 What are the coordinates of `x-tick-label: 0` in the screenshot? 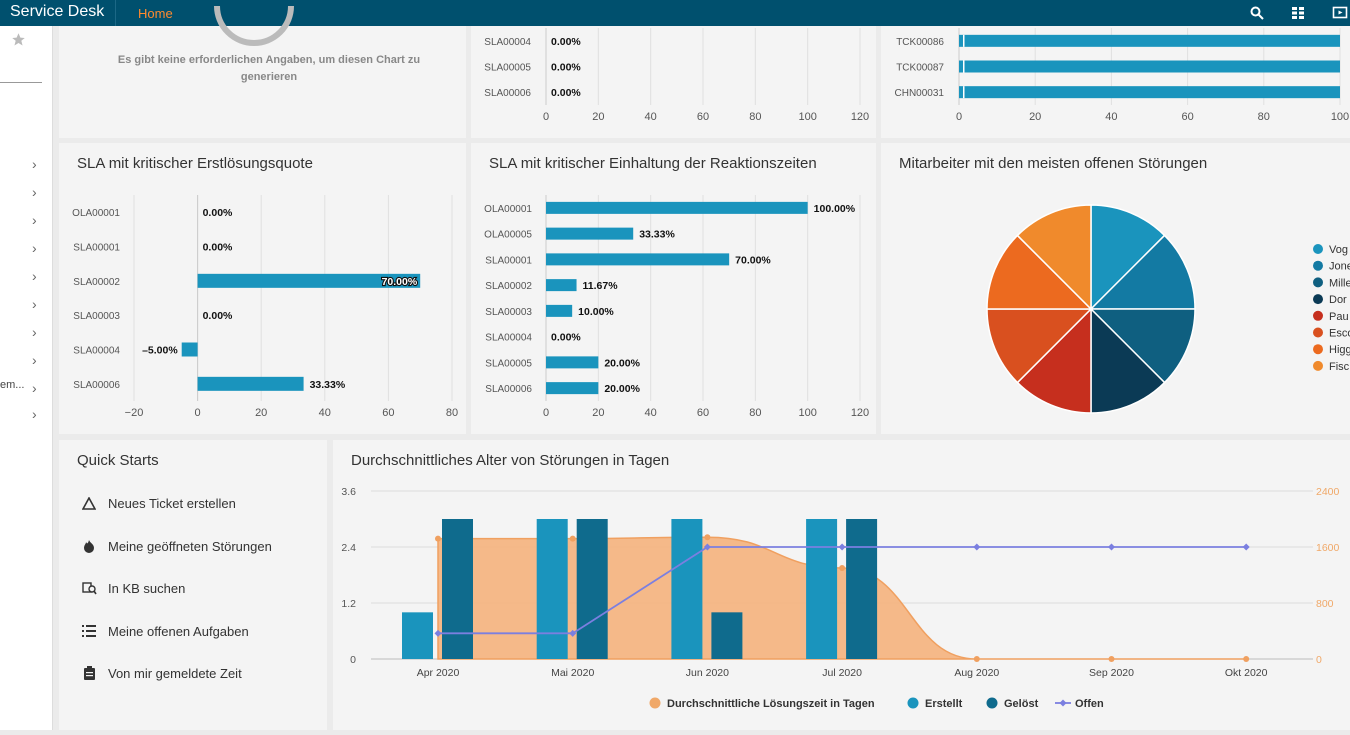 It's located at (959, 117).